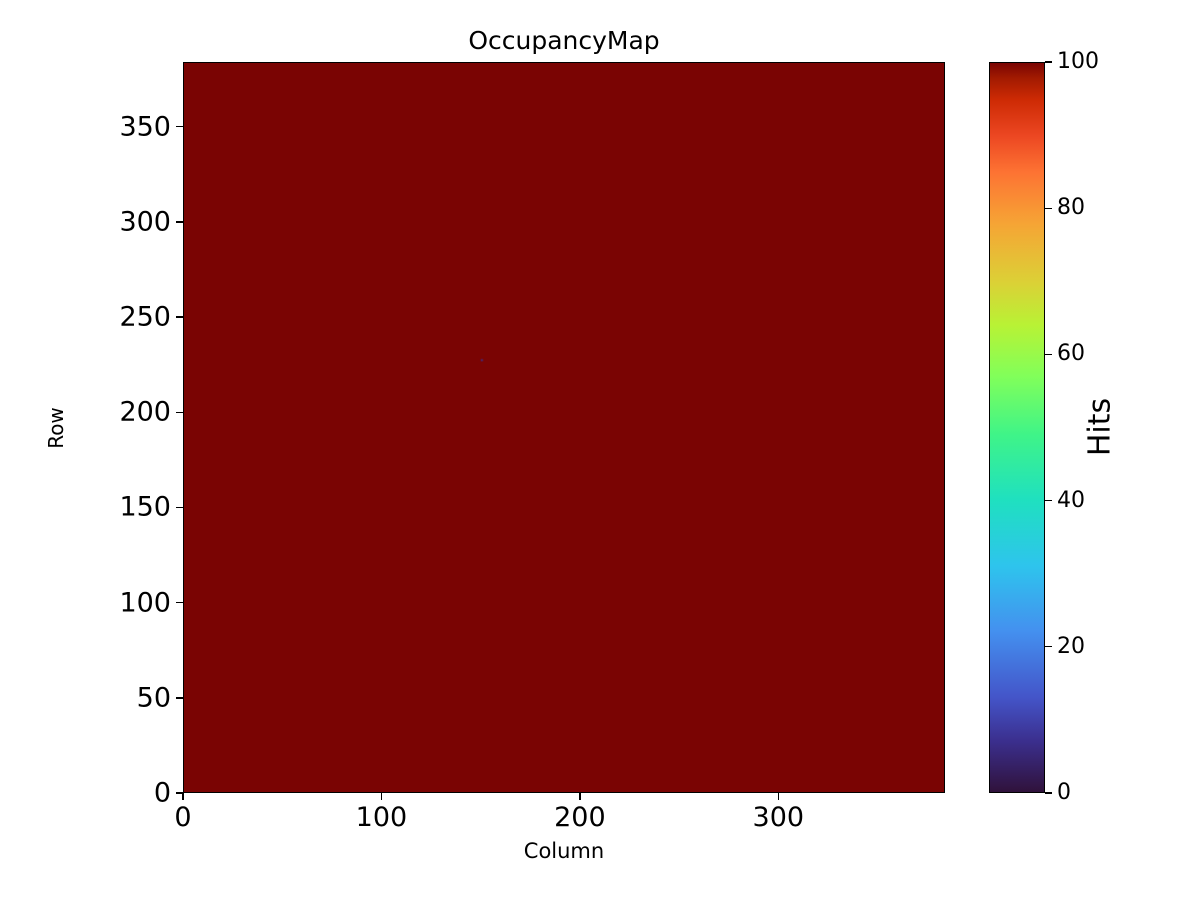 The image size is (1200, 900). What do you see at coordinates (145, 222) in the screenshot?
I see `y-tick-label: 300` at bounding box center [145, 222].